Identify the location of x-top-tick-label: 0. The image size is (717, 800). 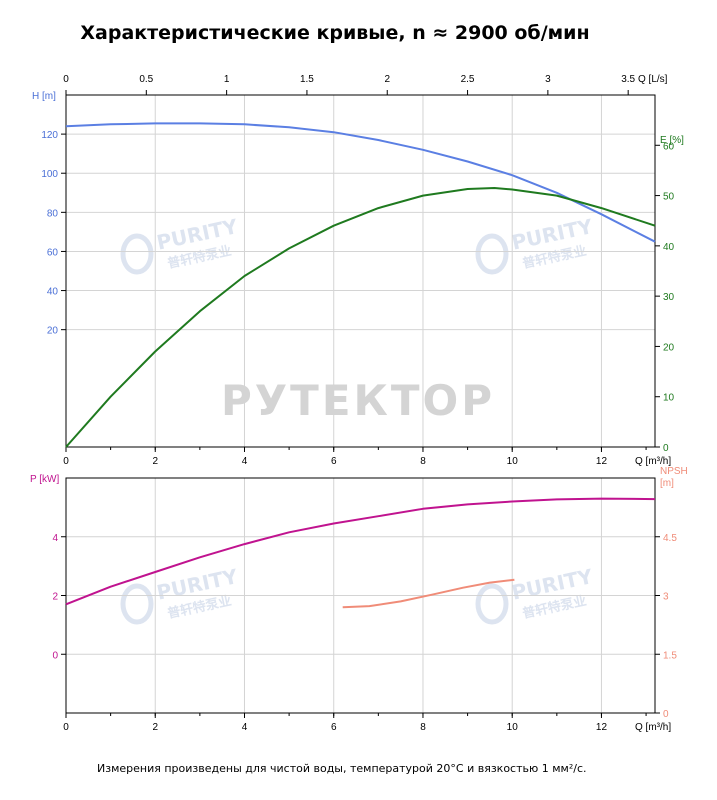
(66, 79).